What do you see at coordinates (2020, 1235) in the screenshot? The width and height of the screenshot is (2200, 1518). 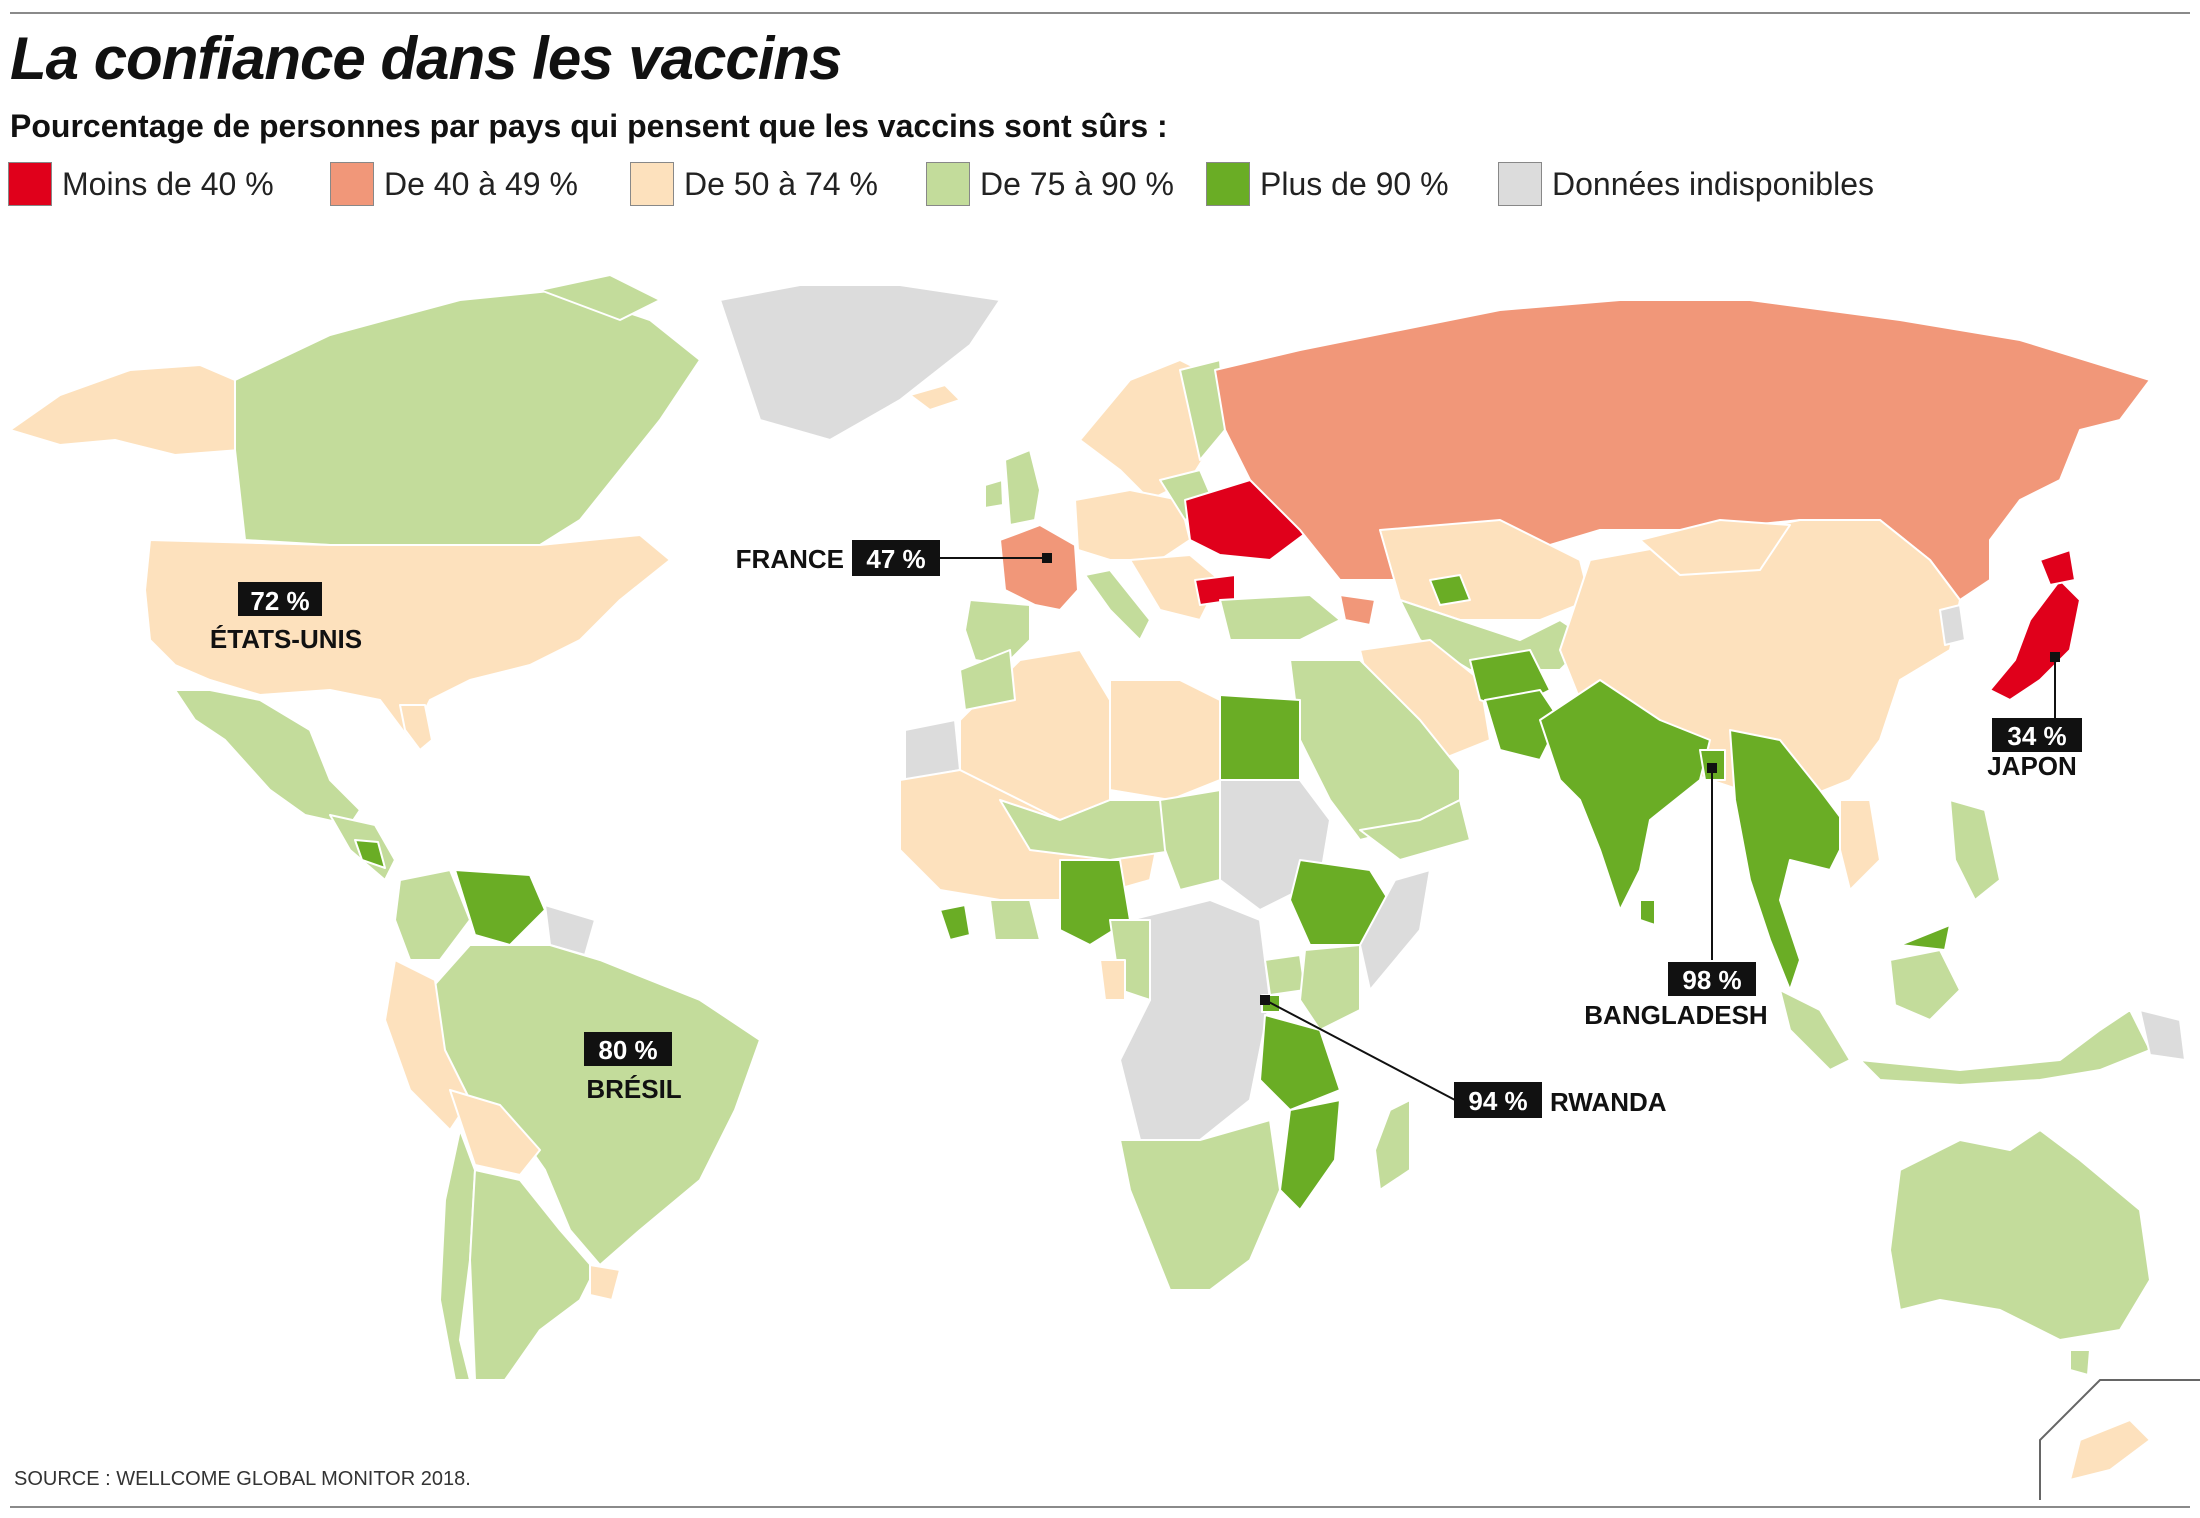 I see `region-australia` at bounding box center [2020, 1235].